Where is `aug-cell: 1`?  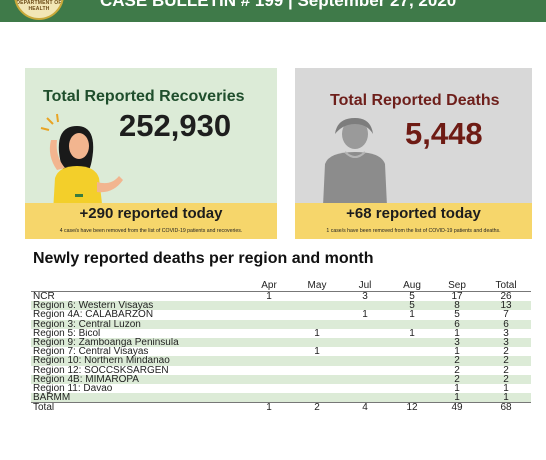 aug-cell: 1 is located at coordinates (412, 315).